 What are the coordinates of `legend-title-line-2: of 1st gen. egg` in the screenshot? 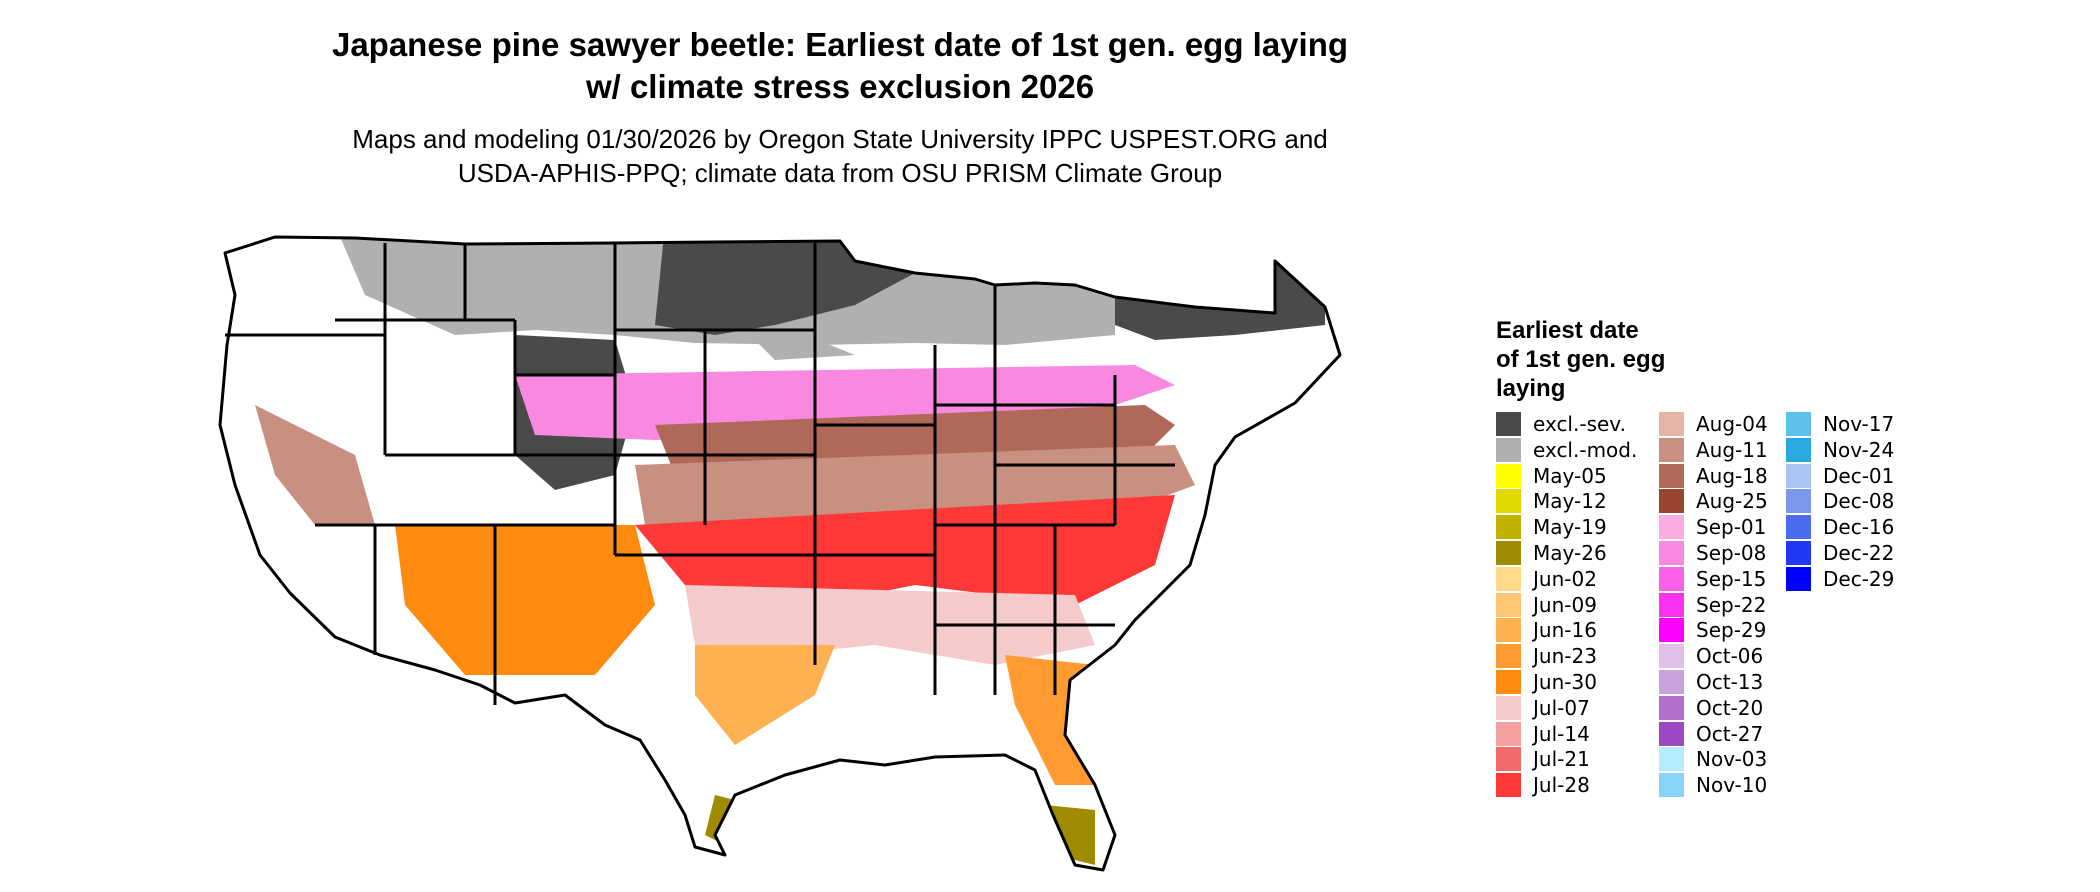 It's located at (1581, 359).